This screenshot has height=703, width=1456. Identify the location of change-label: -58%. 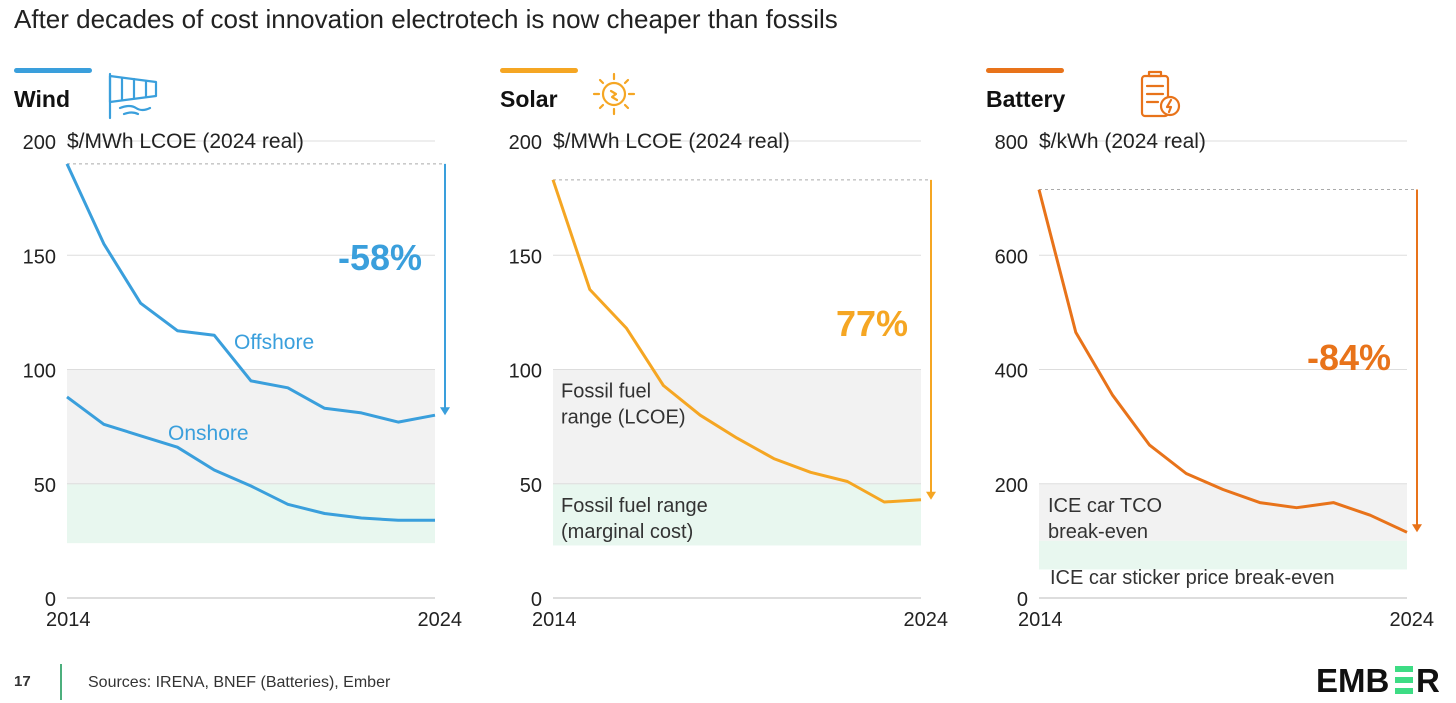
(380, 257).